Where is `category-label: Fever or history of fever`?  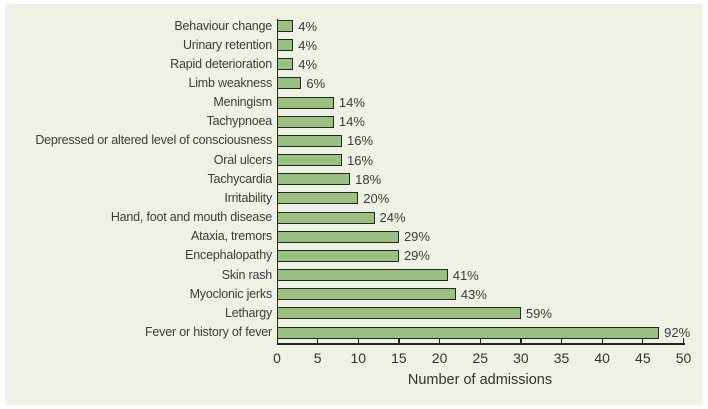
category-label: Fever or history of fever is located at coordinates (208, 332).